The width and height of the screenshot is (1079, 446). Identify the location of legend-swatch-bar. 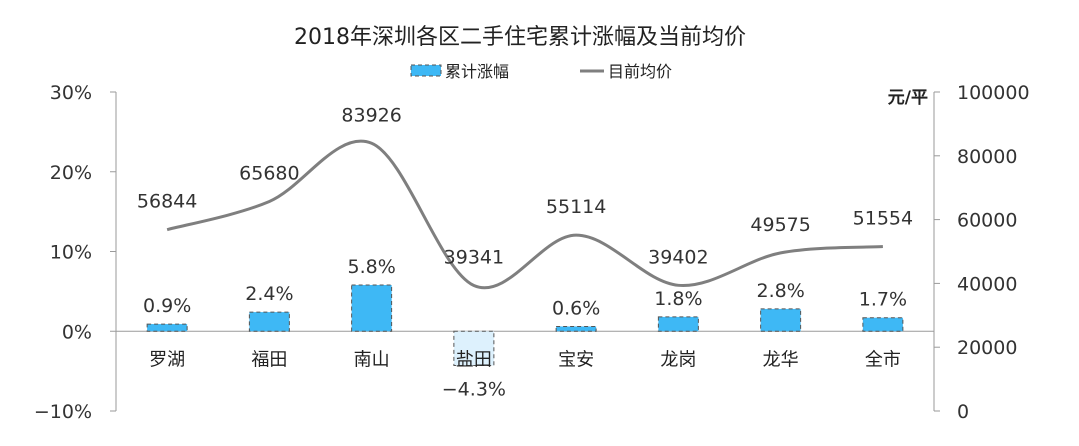
(426, 70).